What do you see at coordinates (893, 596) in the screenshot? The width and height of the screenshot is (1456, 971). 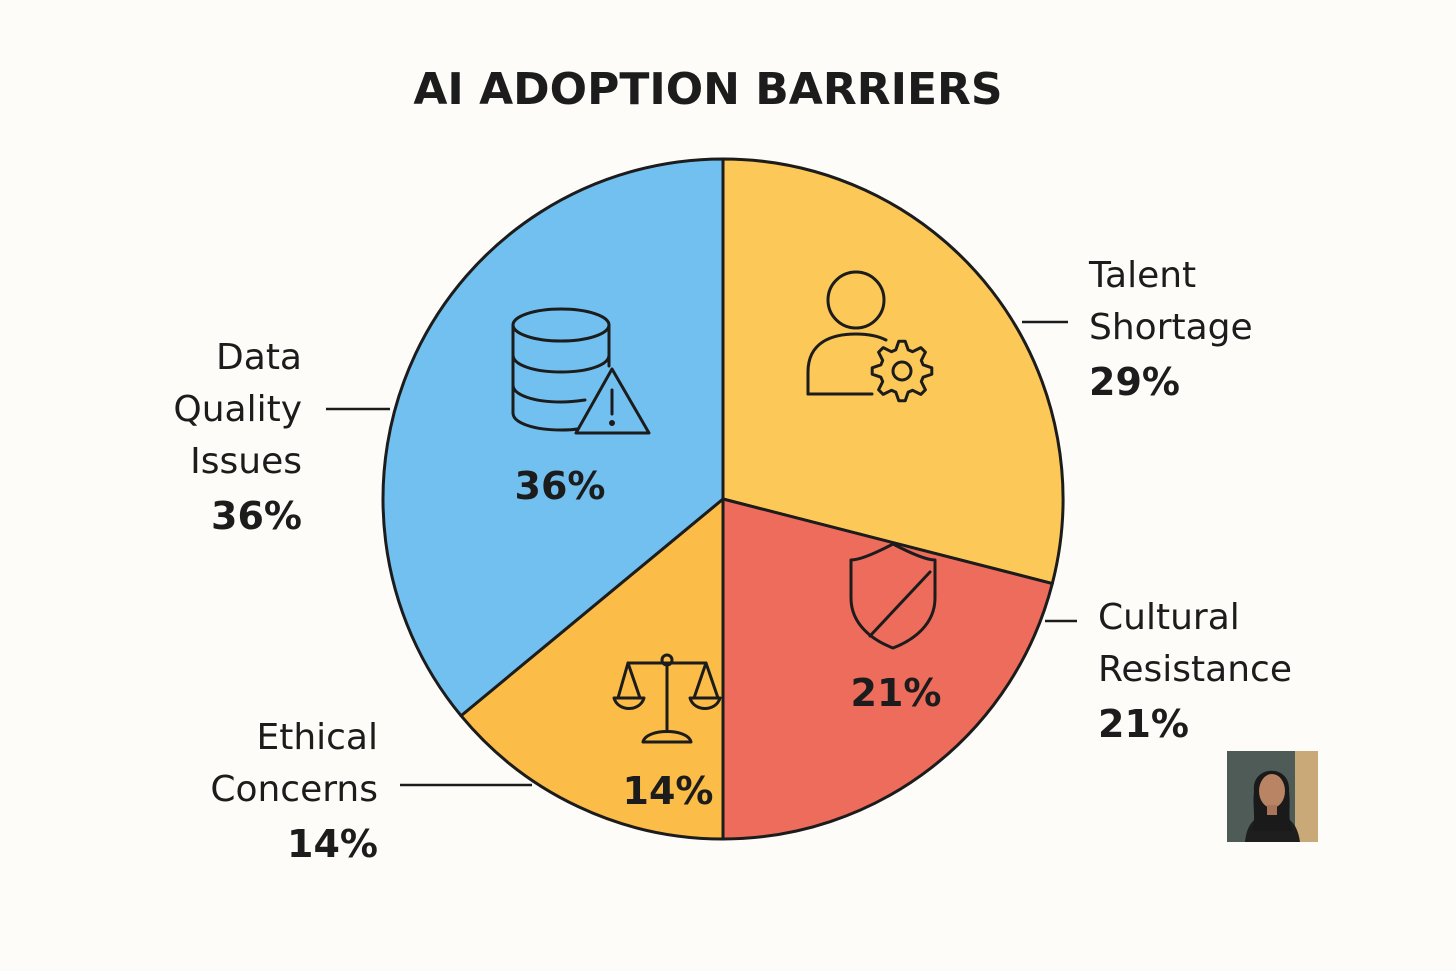 I see `shield-slash-icon` at bounding box center [893, 596].